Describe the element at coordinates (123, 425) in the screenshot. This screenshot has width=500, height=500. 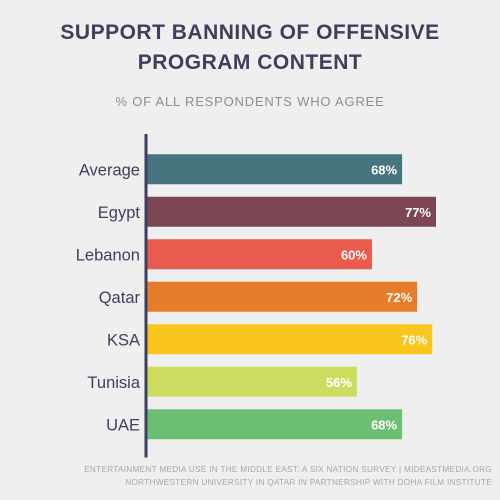
I see `category-label-uae: UAE` at that location.